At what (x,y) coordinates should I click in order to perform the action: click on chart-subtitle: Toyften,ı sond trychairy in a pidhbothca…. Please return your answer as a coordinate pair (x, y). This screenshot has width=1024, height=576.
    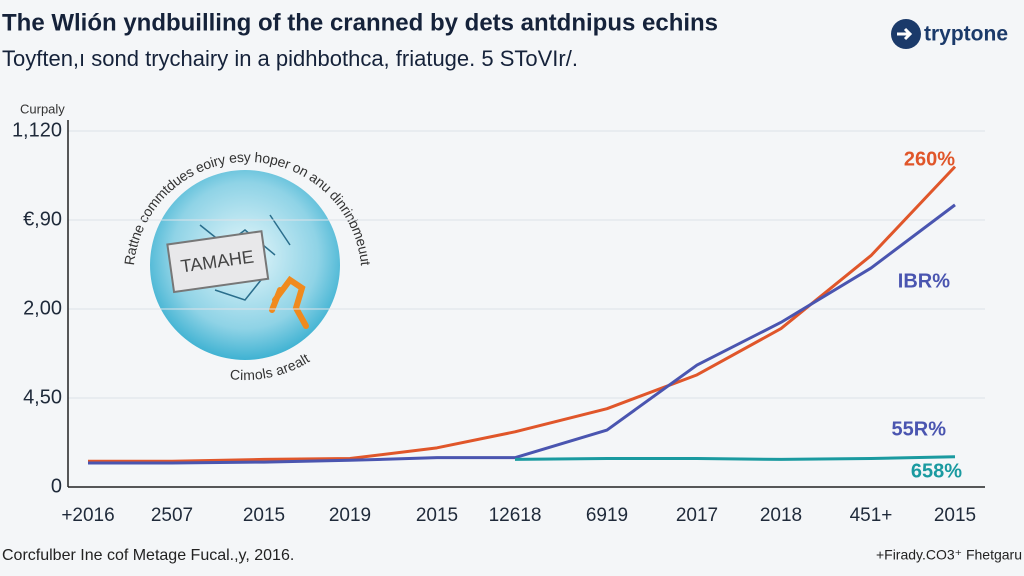
    Looking at the image, I should click on (290, 58).